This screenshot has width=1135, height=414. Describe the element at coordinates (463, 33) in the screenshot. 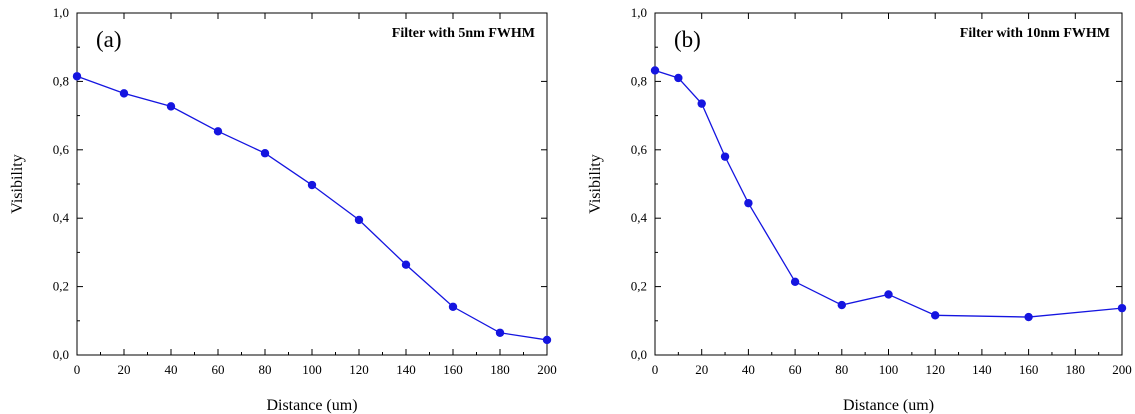

I see `panel-title: Filter with 5nm FWHM` at that location.